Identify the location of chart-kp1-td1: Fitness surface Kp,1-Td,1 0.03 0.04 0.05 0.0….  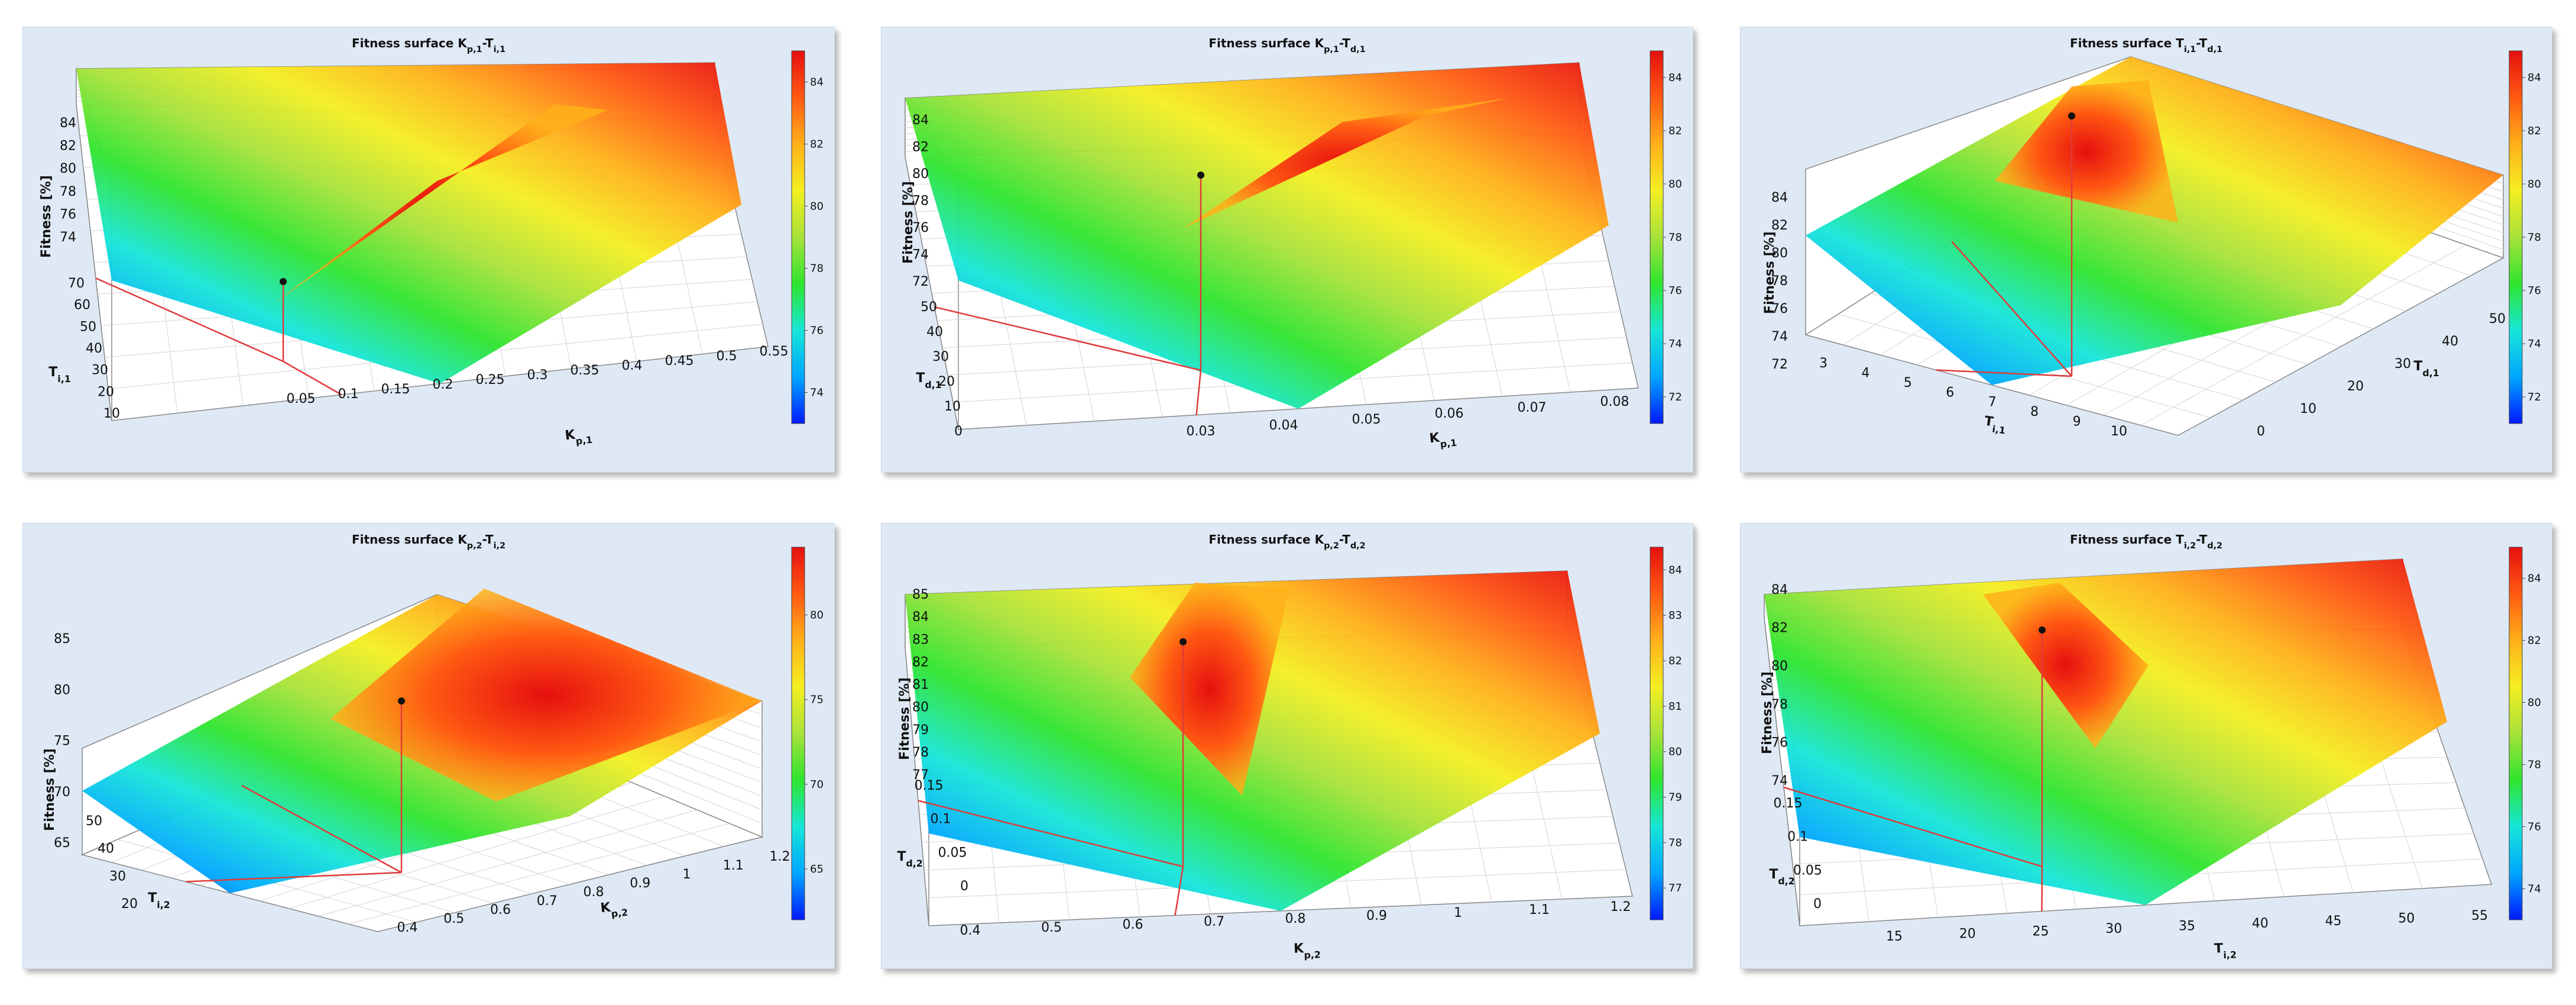
(1291, 243).